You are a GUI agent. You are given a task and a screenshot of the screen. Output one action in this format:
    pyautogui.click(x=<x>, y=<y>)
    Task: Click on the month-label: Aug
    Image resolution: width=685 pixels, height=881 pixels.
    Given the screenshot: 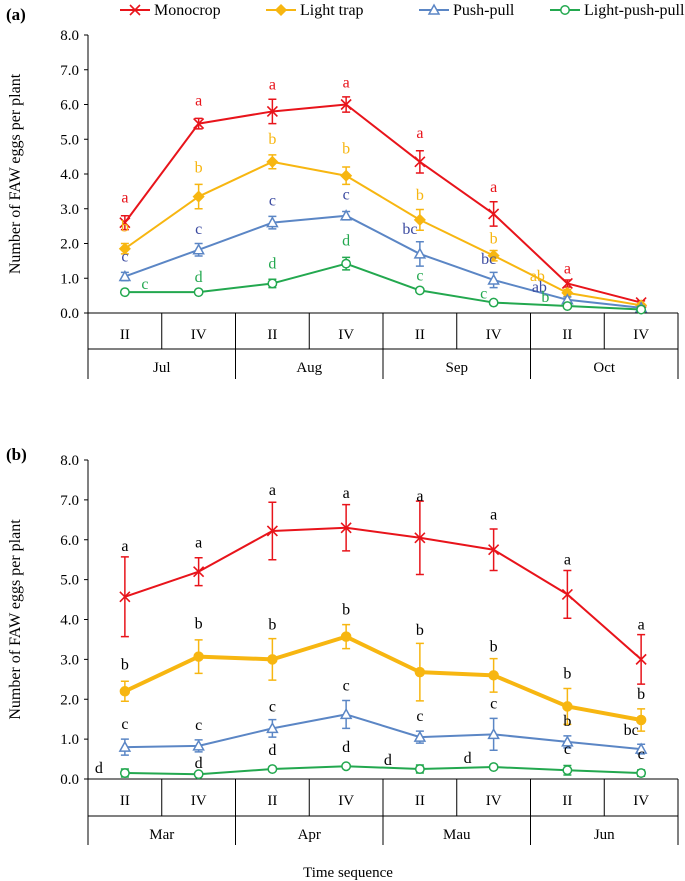 What is the action you would take?
    pyautogui.click(x=309, y=368)
    